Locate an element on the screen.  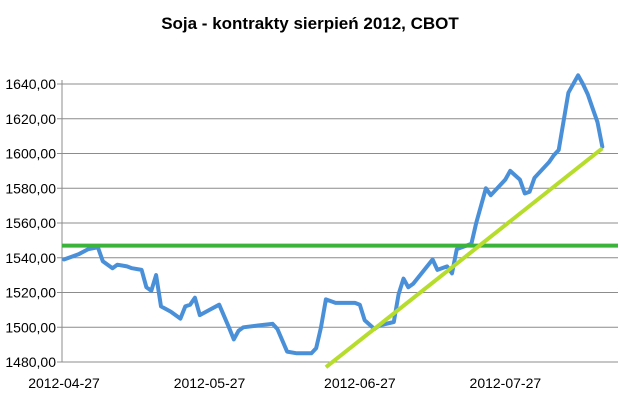
y-tick-label: 1520,00 is located at coordinates (30, 293).